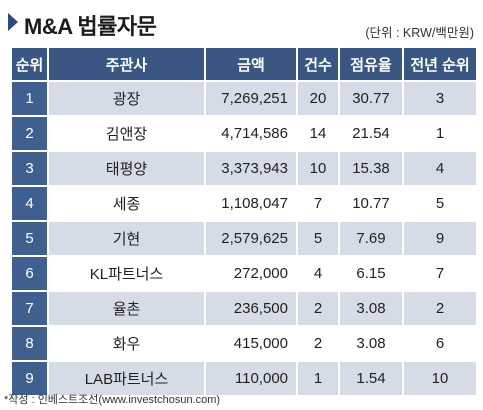  I want to click on table-row: 5 기현 2,579,625 5 7.69 9, so click(244, 238).